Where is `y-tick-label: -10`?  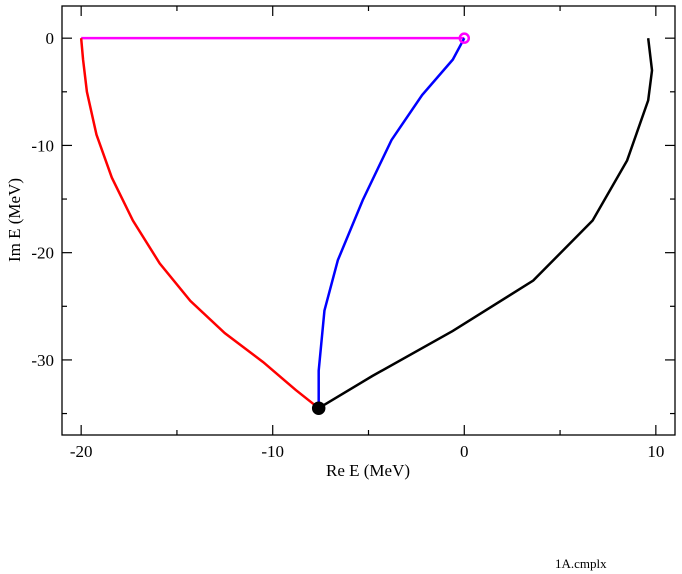
y-tick-label: -10 is located at coordinates (42, 145).